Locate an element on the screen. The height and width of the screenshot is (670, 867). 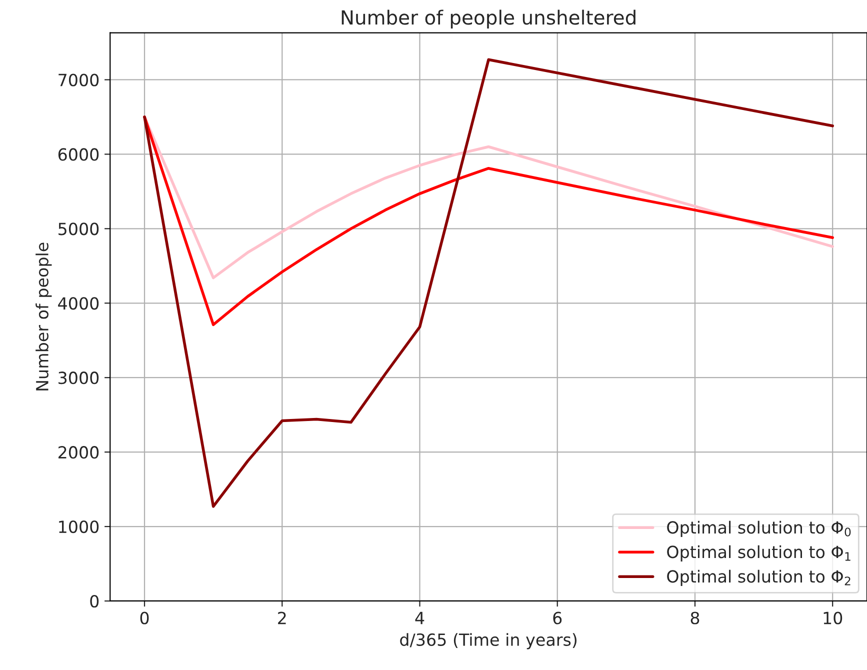
x-tick-label: 8 is located at coordinates (695, 618).